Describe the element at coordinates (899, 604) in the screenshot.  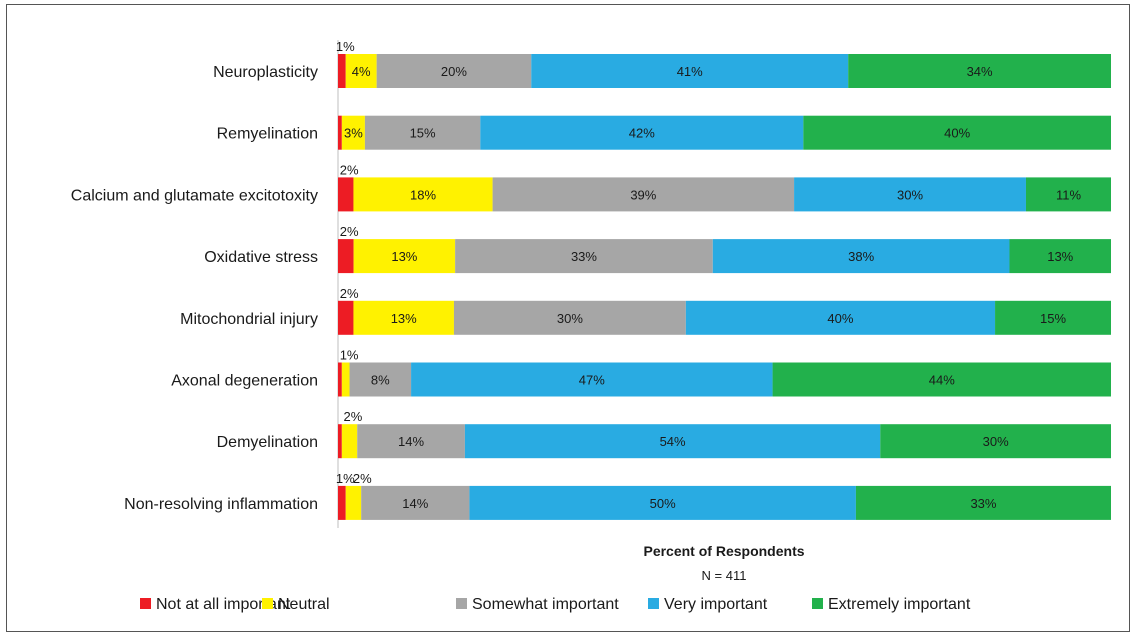
I see `legend-label: Extremely important` at that location.